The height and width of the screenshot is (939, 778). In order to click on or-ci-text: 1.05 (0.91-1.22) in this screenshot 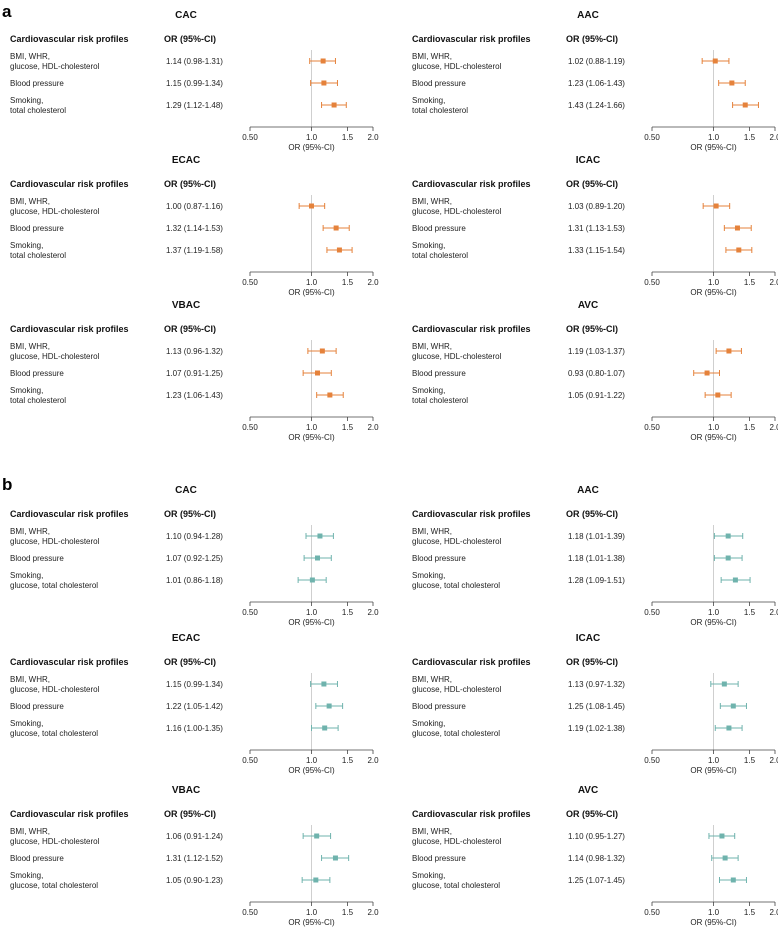, I will do `click(596, 395)`.